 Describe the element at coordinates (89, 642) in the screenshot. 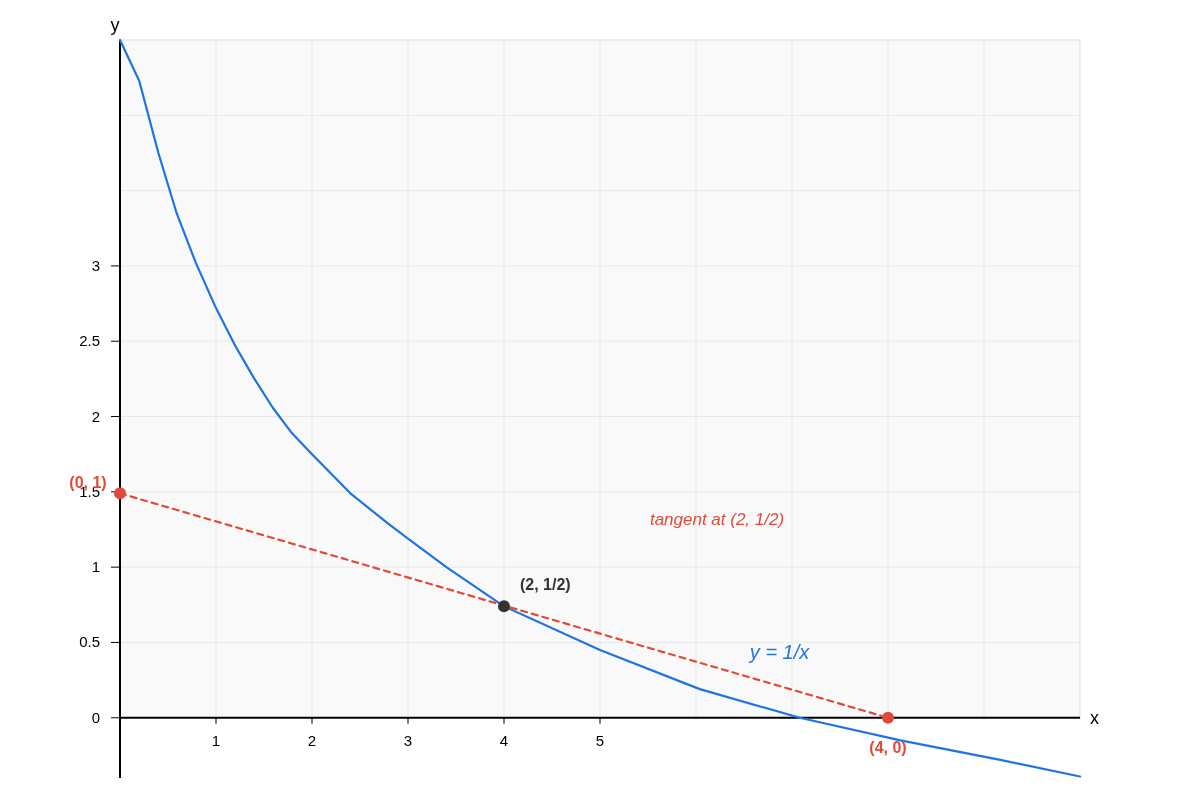

I see `y-tick-label: 0.5` at that location.